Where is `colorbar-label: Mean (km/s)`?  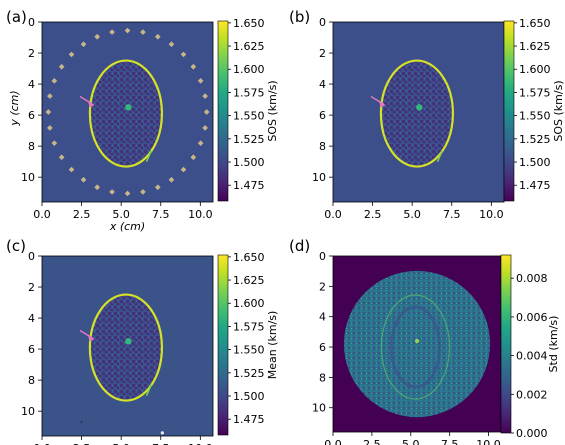
colorbar-label: Mean (km/s) is located at coordinates (272, 345).